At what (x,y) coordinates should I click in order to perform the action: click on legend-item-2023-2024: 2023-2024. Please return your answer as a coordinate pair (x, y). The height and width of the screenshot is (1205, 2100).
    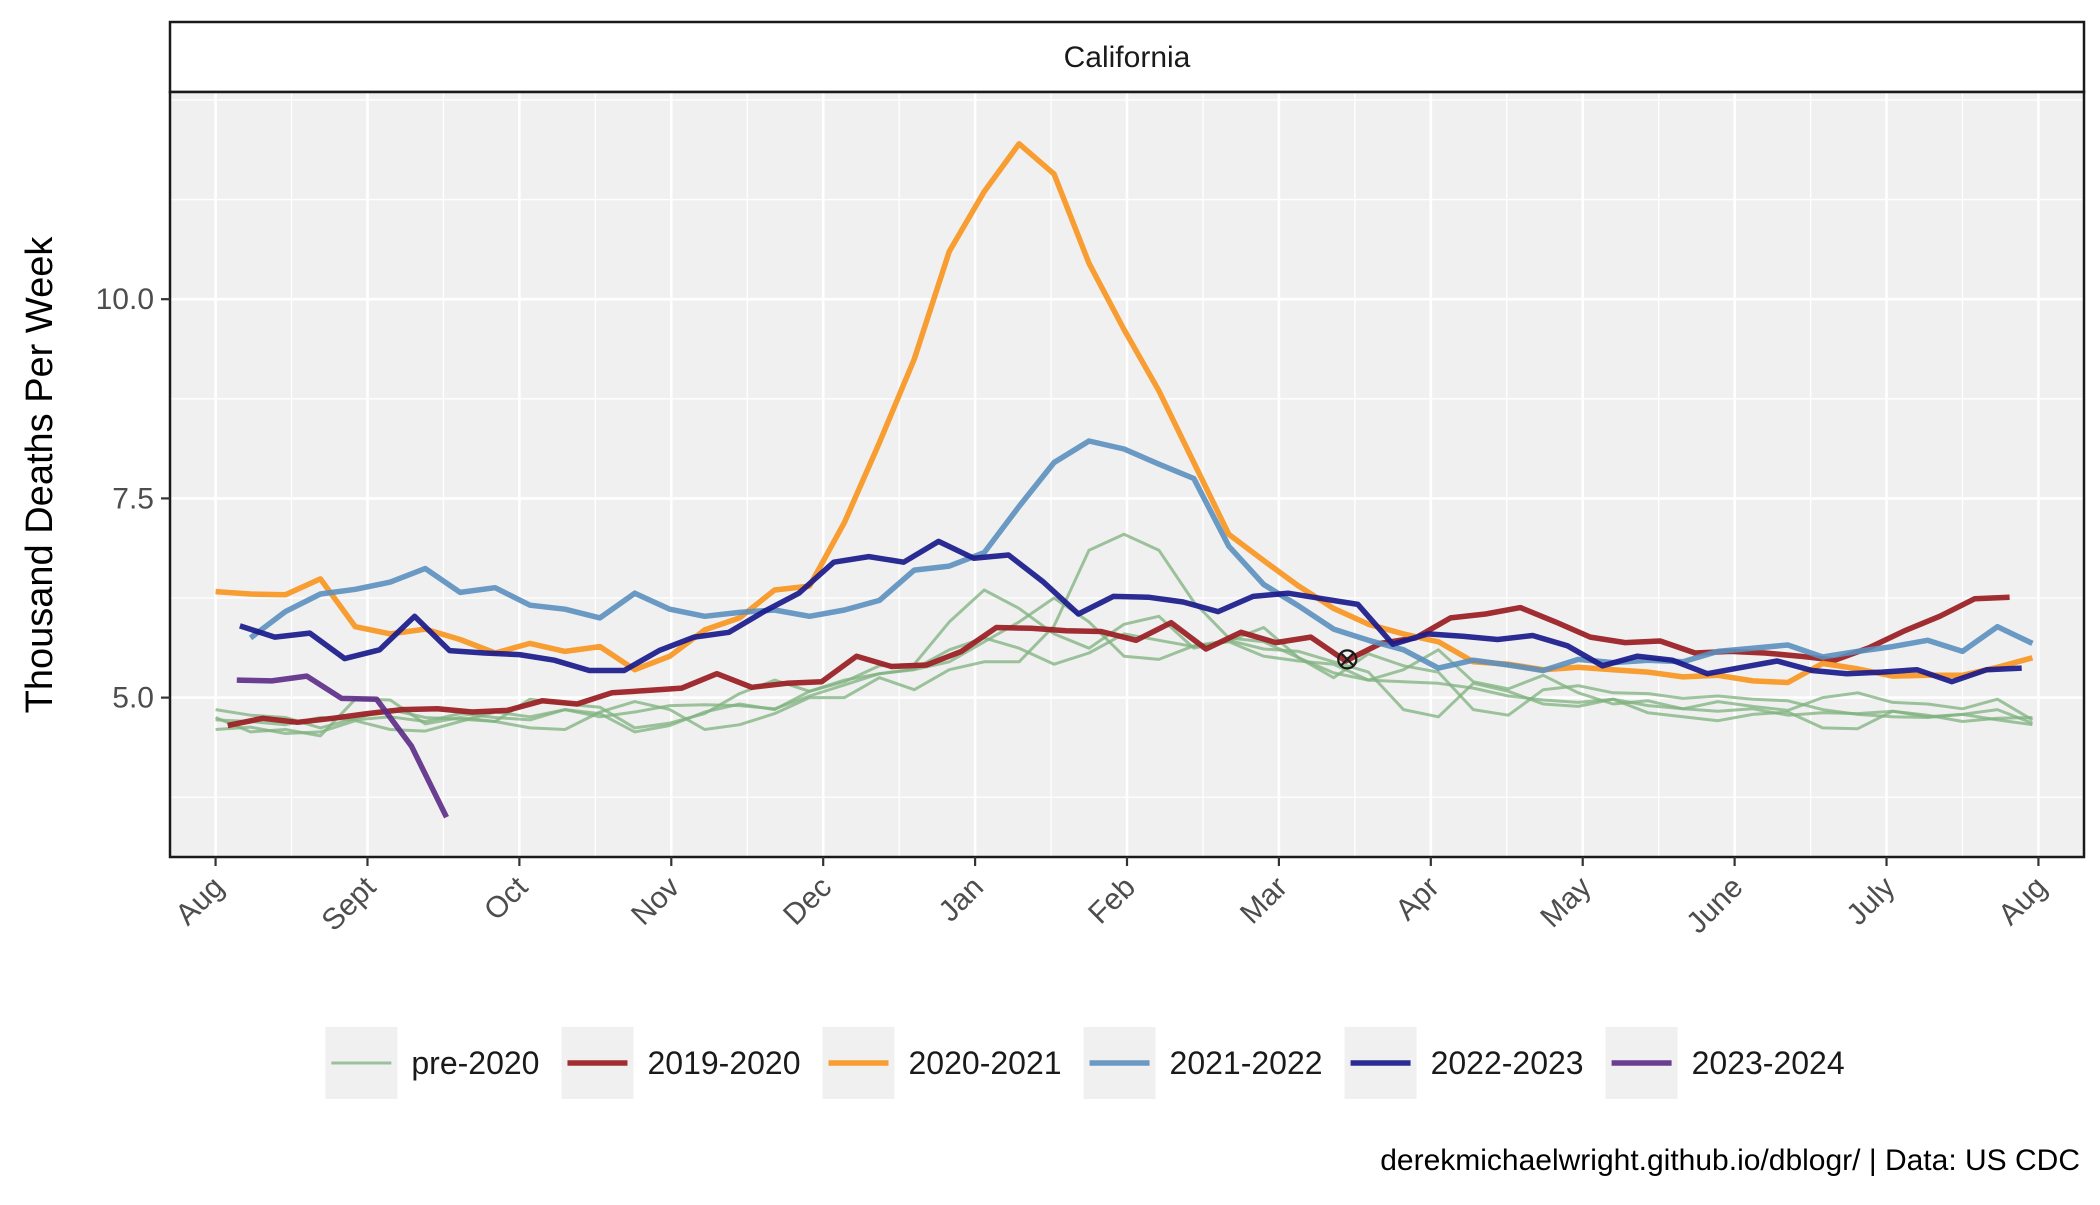
    Looking at the image, I should click on (1725, 1063).